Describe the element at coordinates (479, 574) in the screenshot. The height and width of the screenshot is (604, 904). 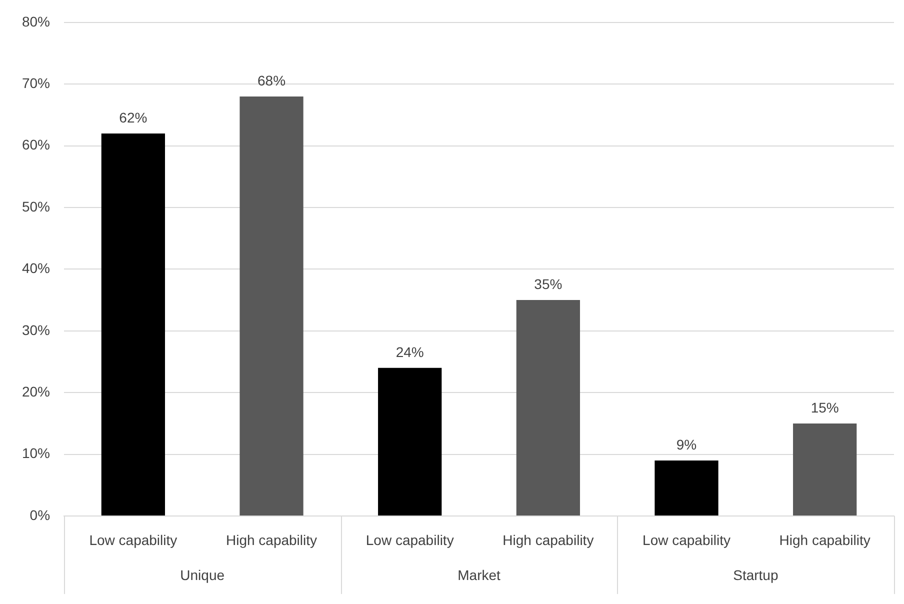
I see `x-tick-label: Market` at that location.